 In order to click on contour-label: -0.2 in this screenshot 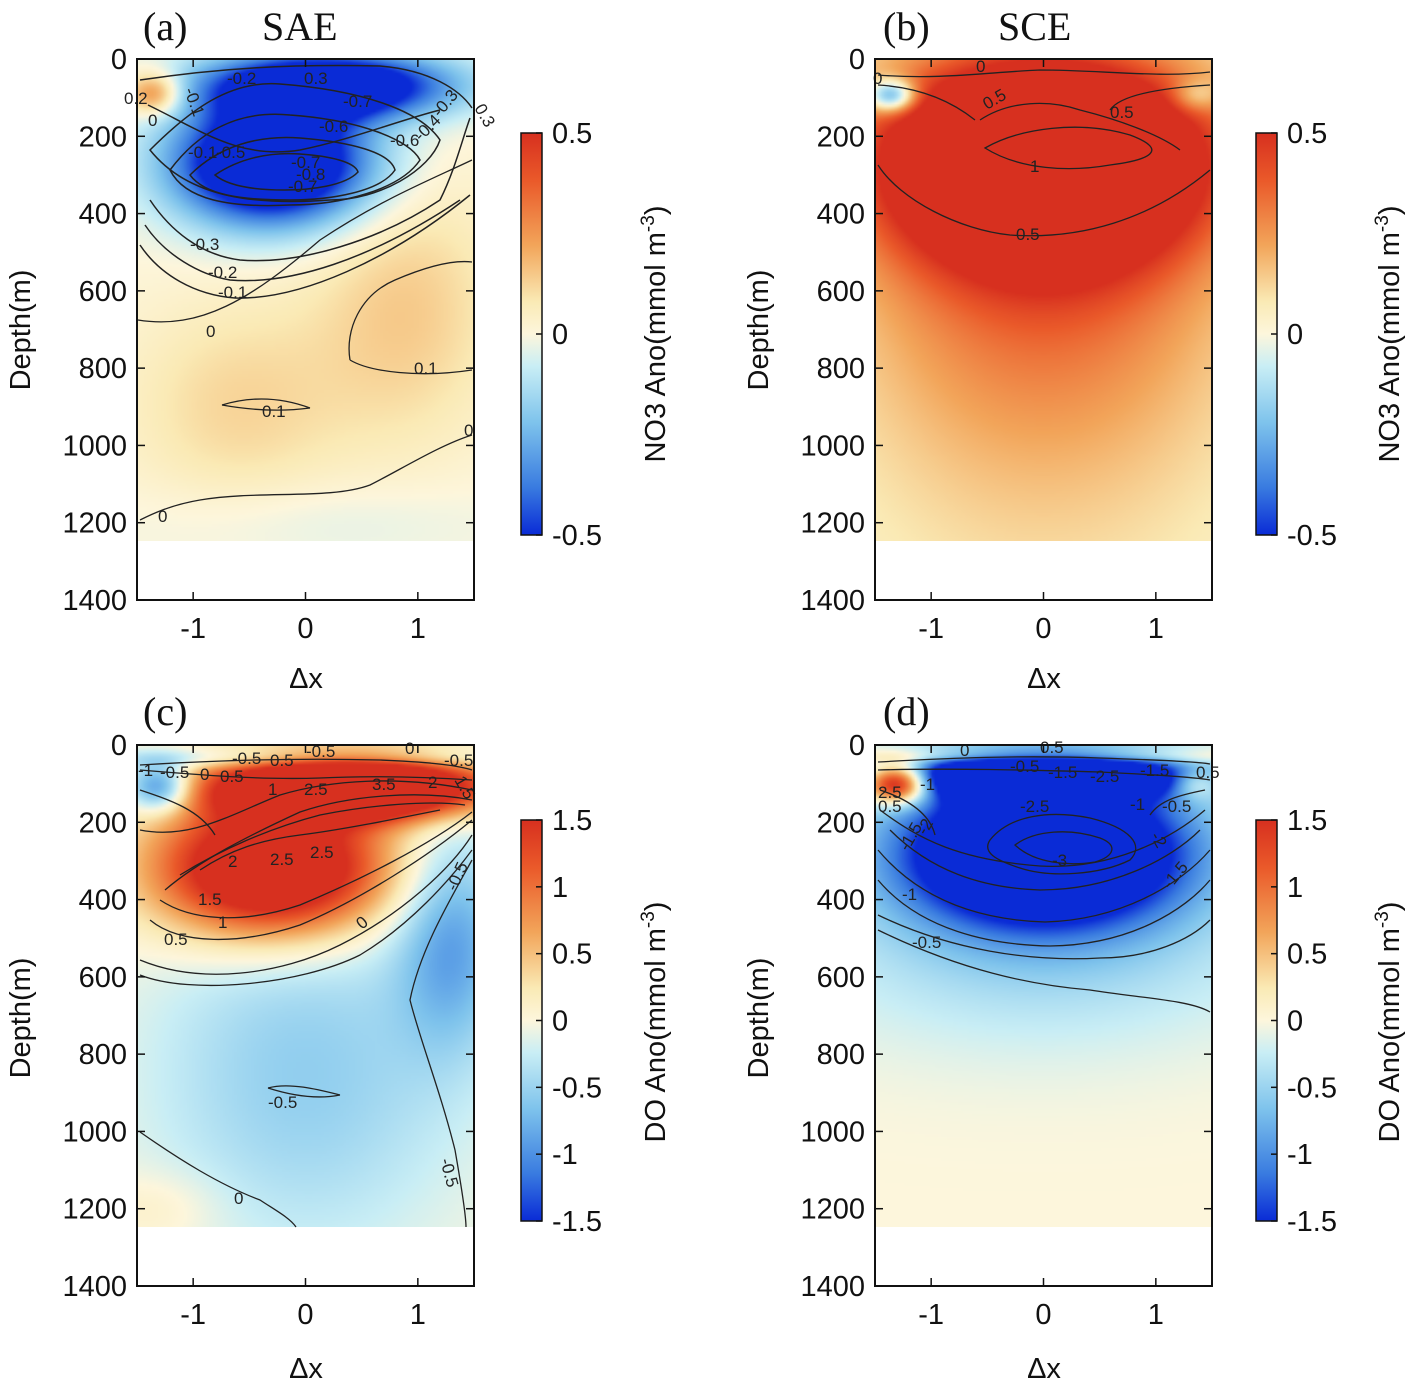, I will do `click(222, 272)`.